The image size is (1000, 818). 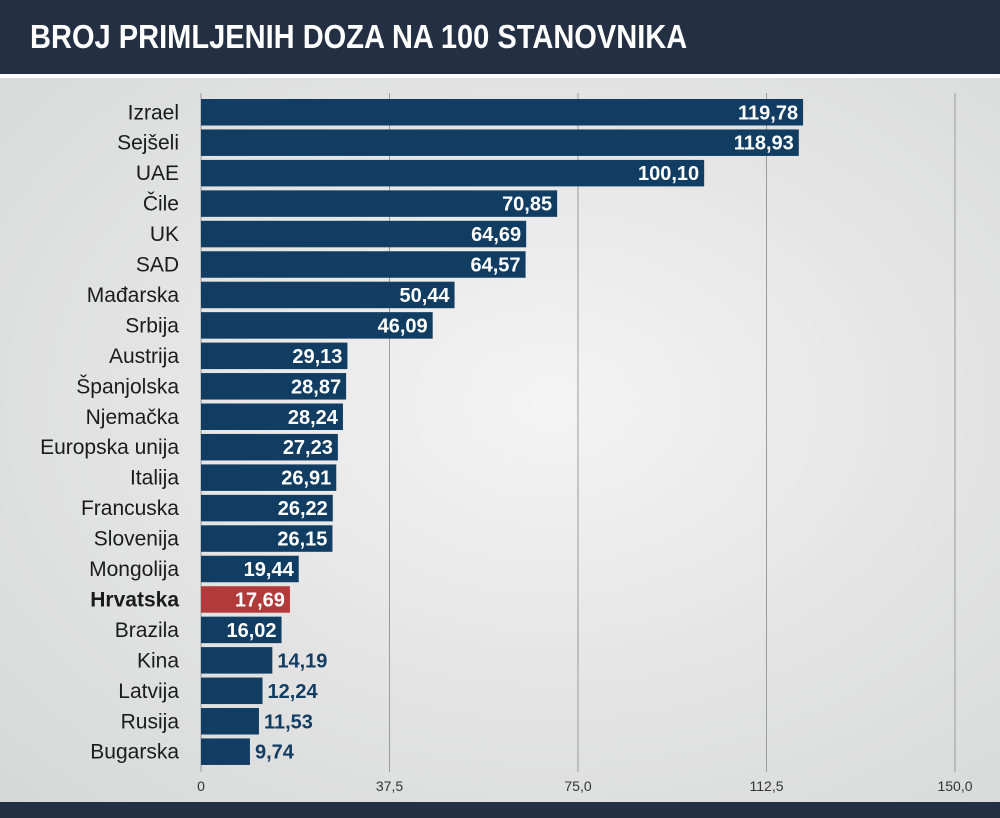 What do you see at coordinates (133, 295) in the screenshot?
I see `category-label: Mađarska` at bounding box center [133, 295].